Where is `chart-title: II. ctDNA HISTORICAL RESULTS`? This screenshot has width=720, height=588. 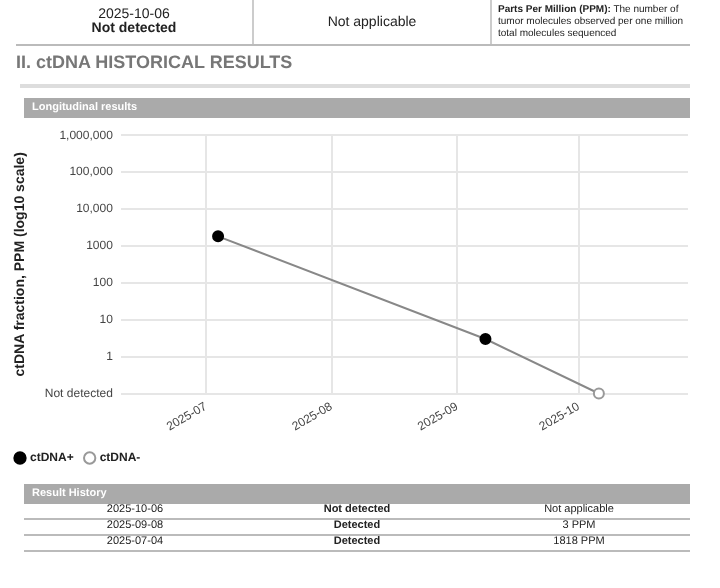
chart-title: II. ctDNA HISTORICAL RESULTS is located at coordinates (154, 62).